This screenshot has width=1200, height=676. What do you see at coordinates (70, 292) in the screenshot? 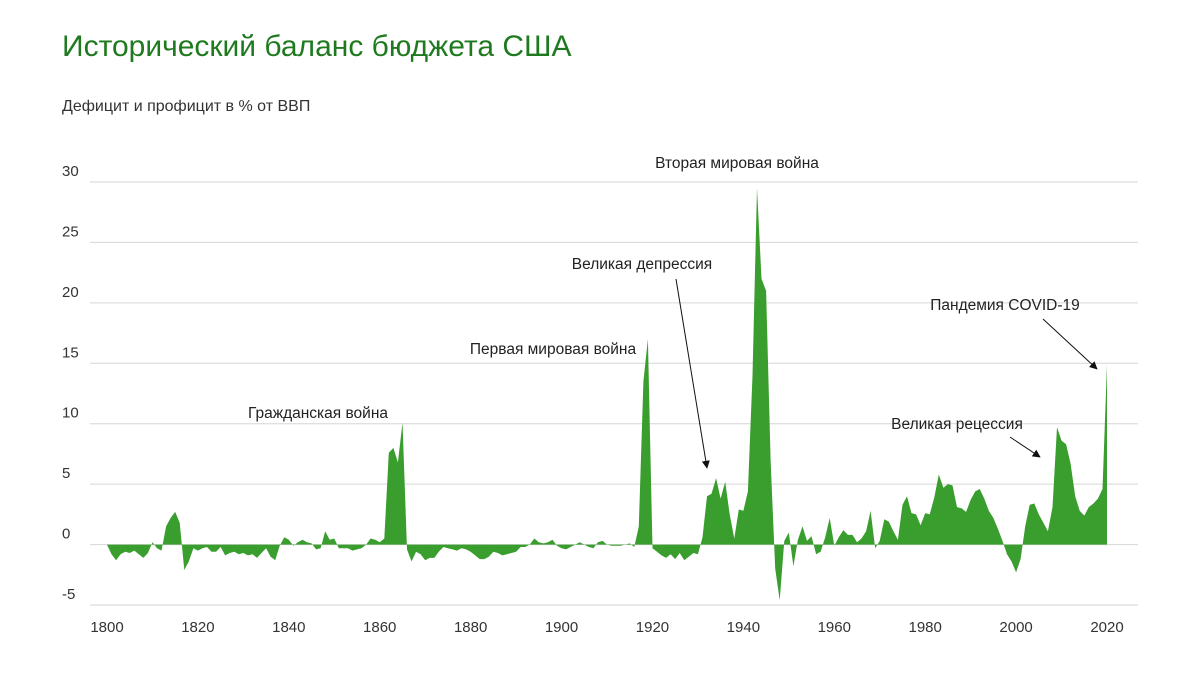
I see `y-tick-label: 20` at bounding box center [70, 292].